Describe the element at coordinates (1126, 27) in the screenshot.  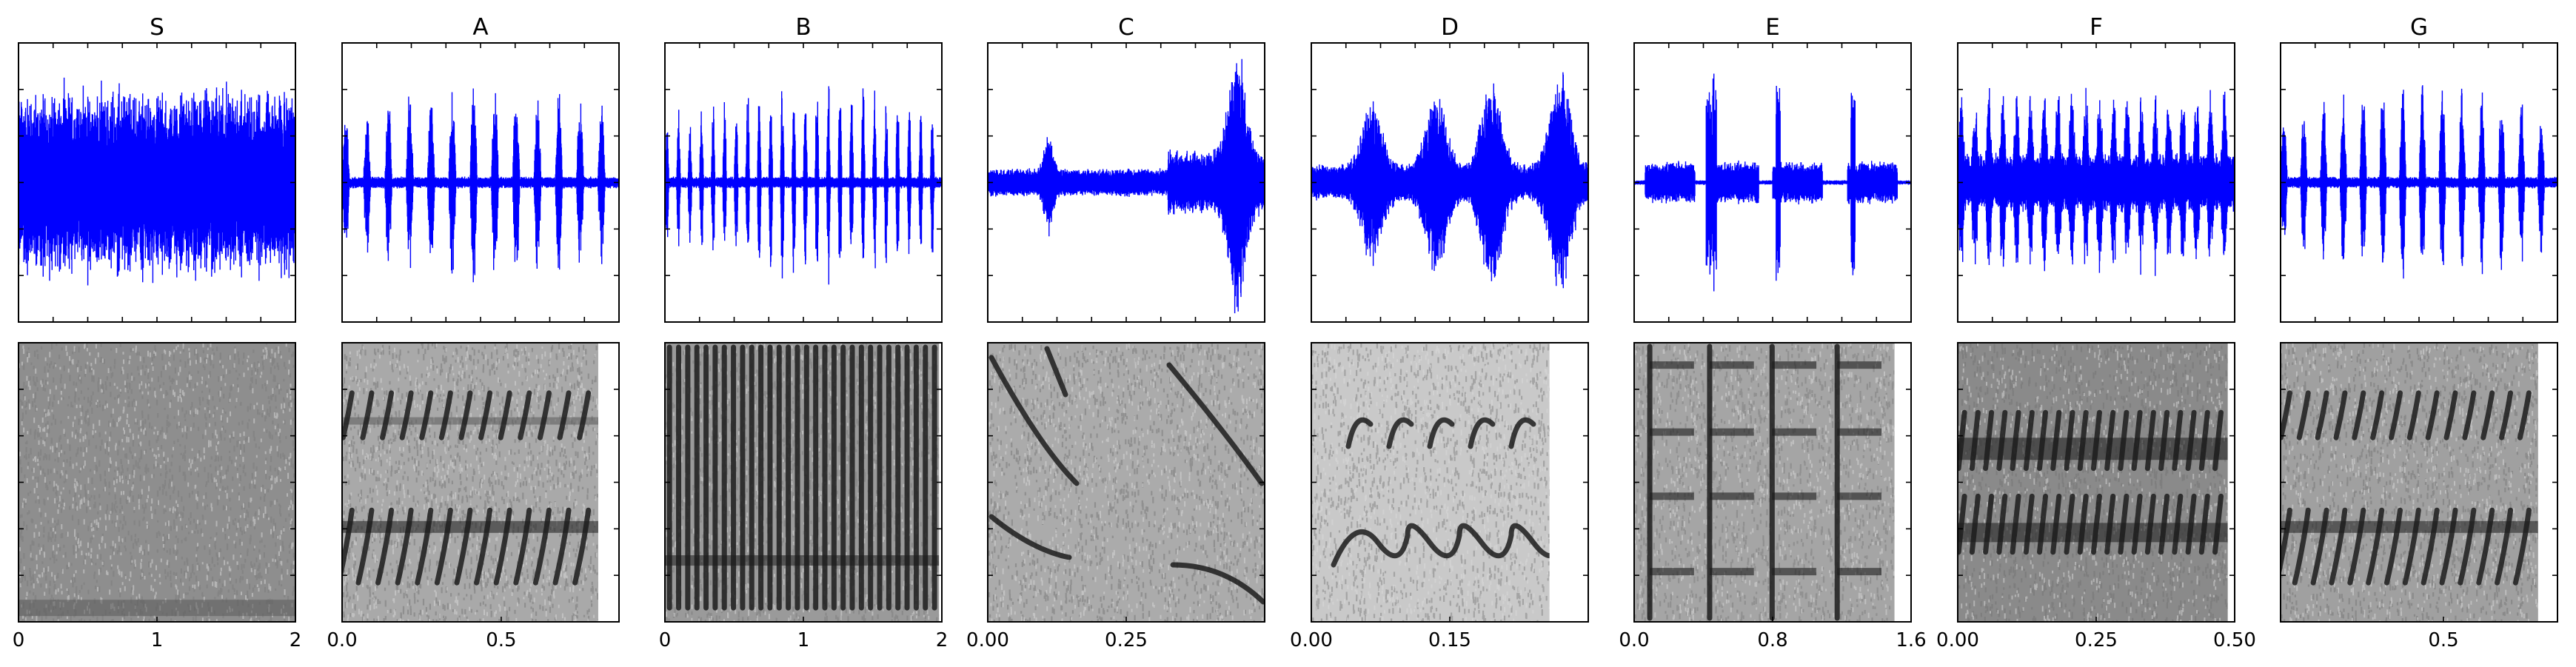
I see `panel-title: C` at that location.